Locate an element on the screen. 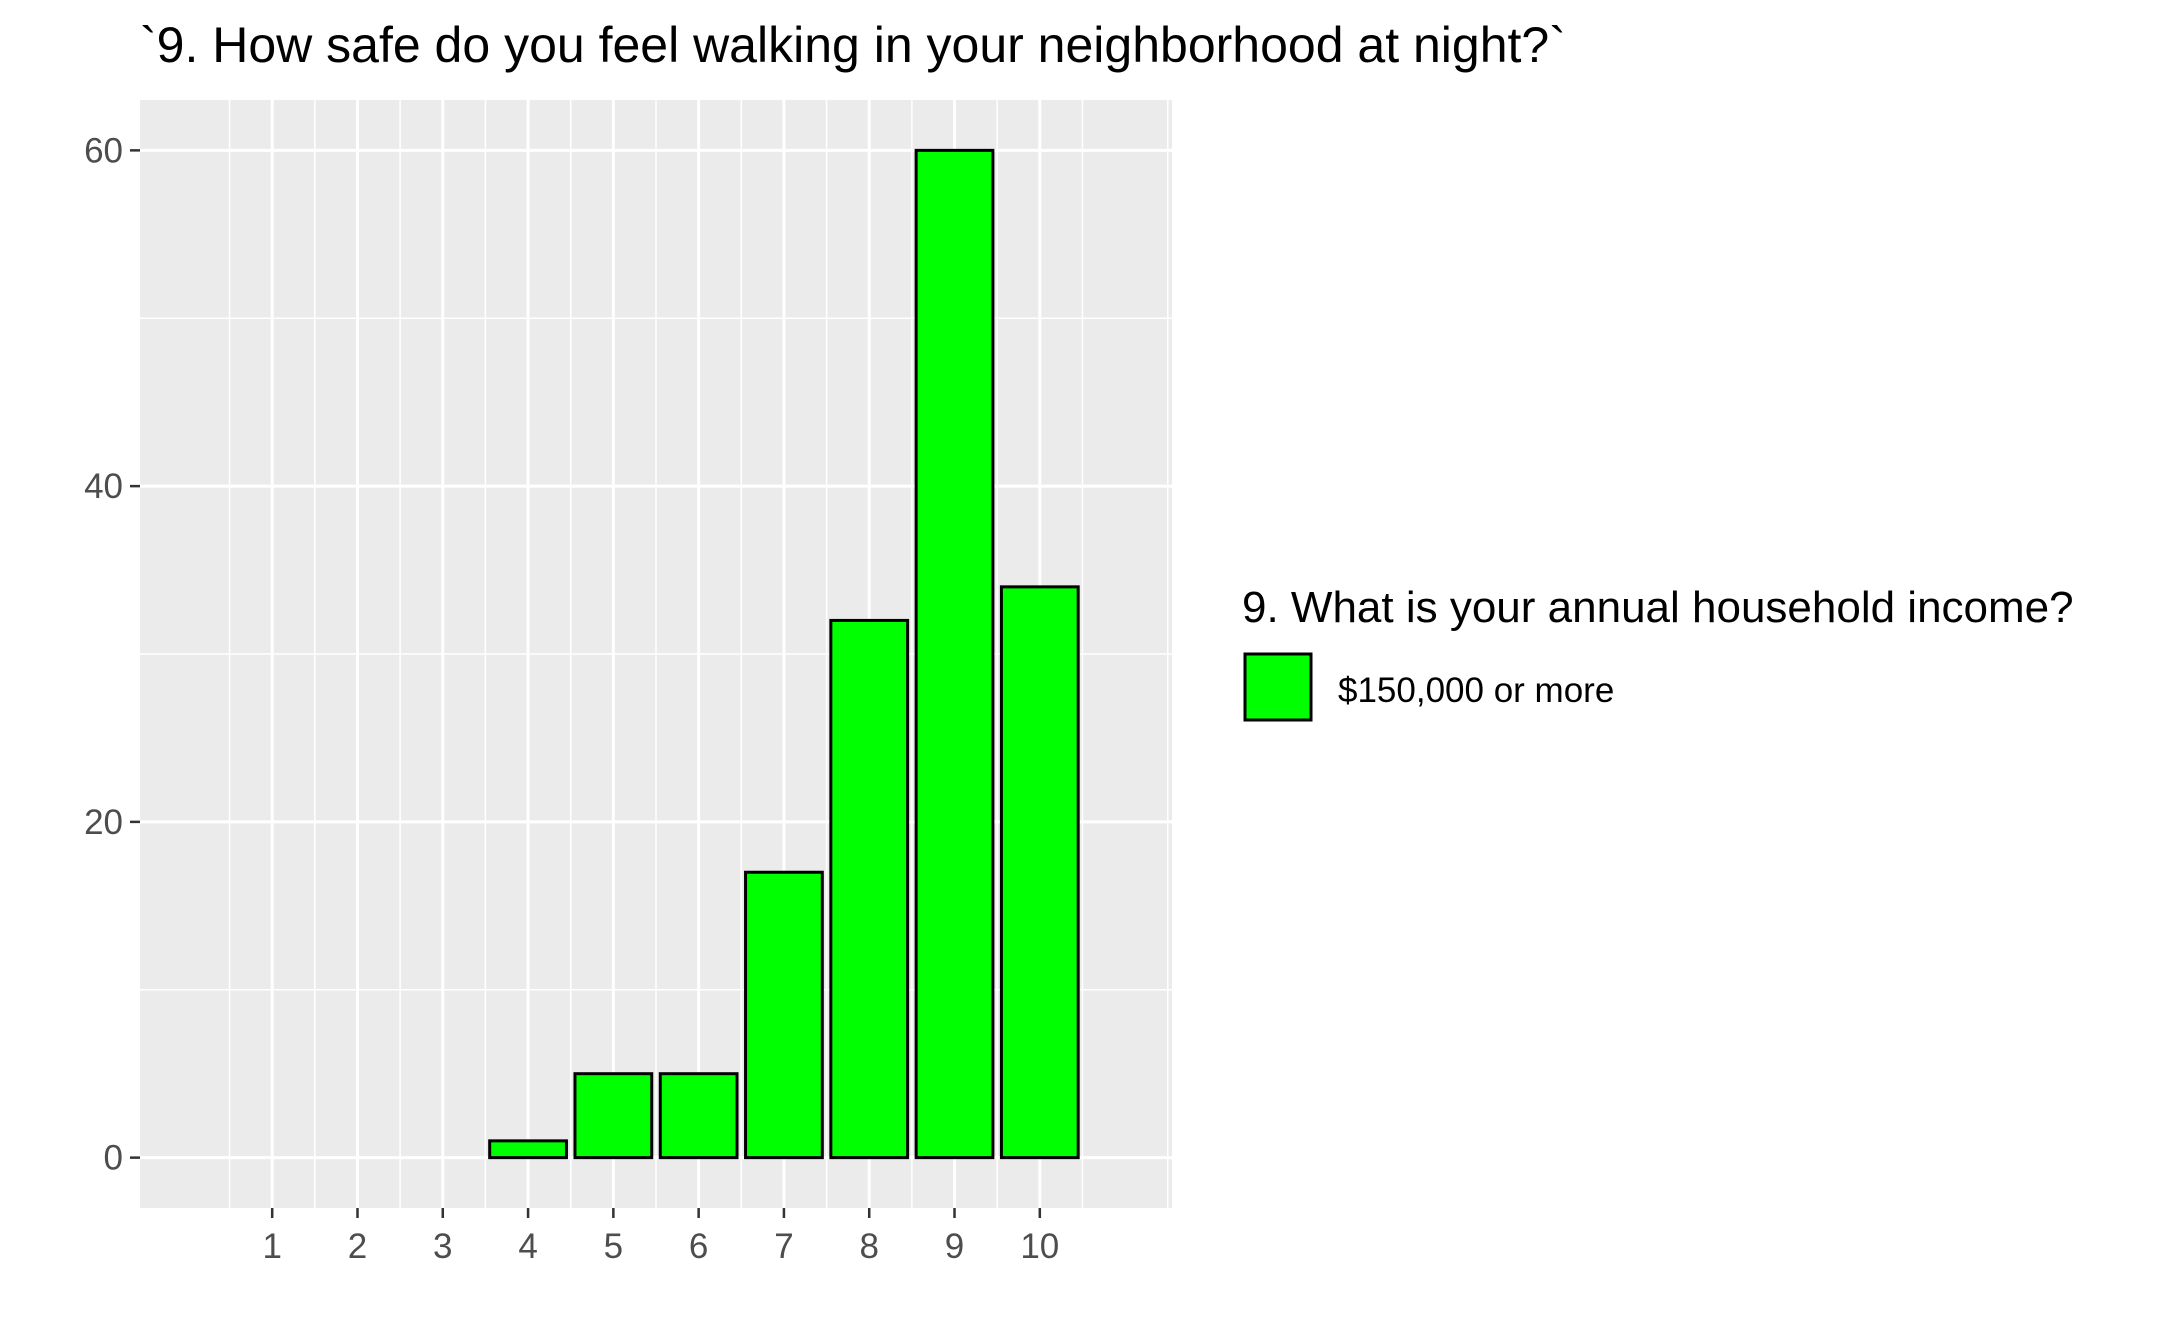  x-tick-label: 8 is located at coordinates (868, 1246).